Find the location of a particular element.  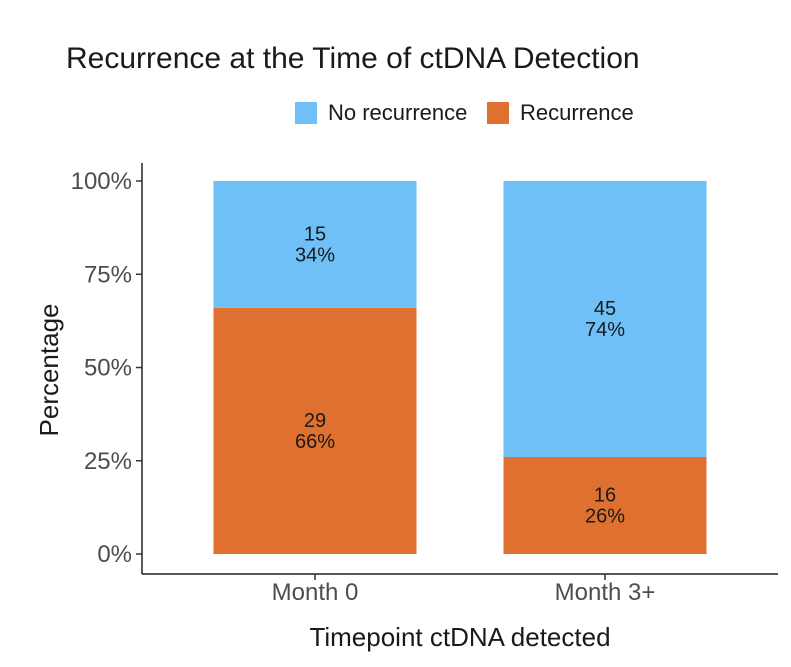

legend-label-no-recurrence: No recurrence is located at coordinates (397, 112).